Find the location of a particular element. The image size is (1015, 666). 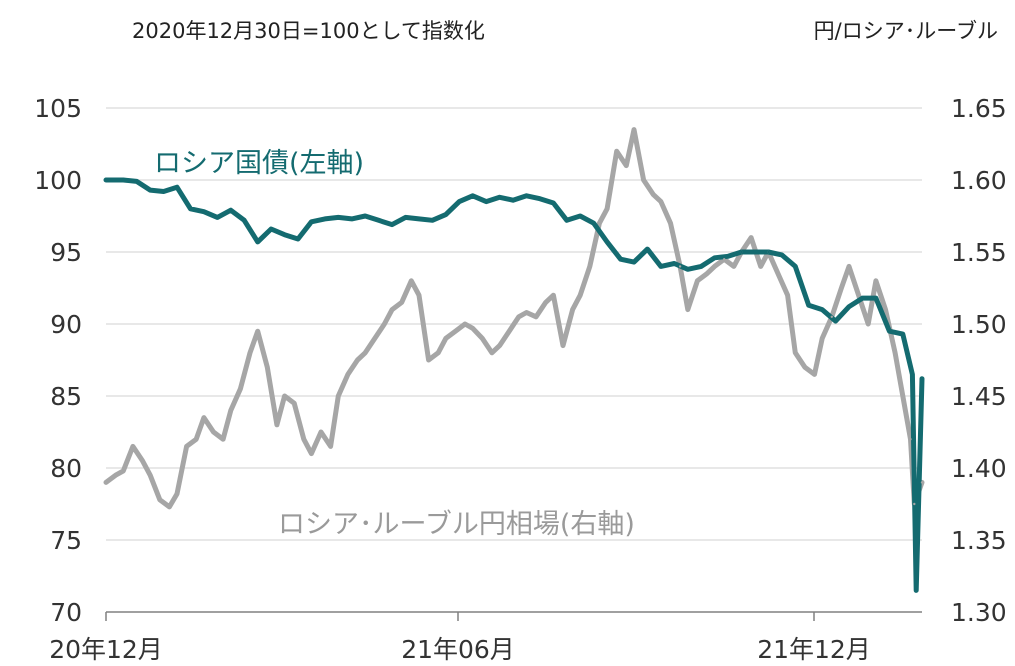

left-tick-label: 105 is located at coordinates (58, 108).